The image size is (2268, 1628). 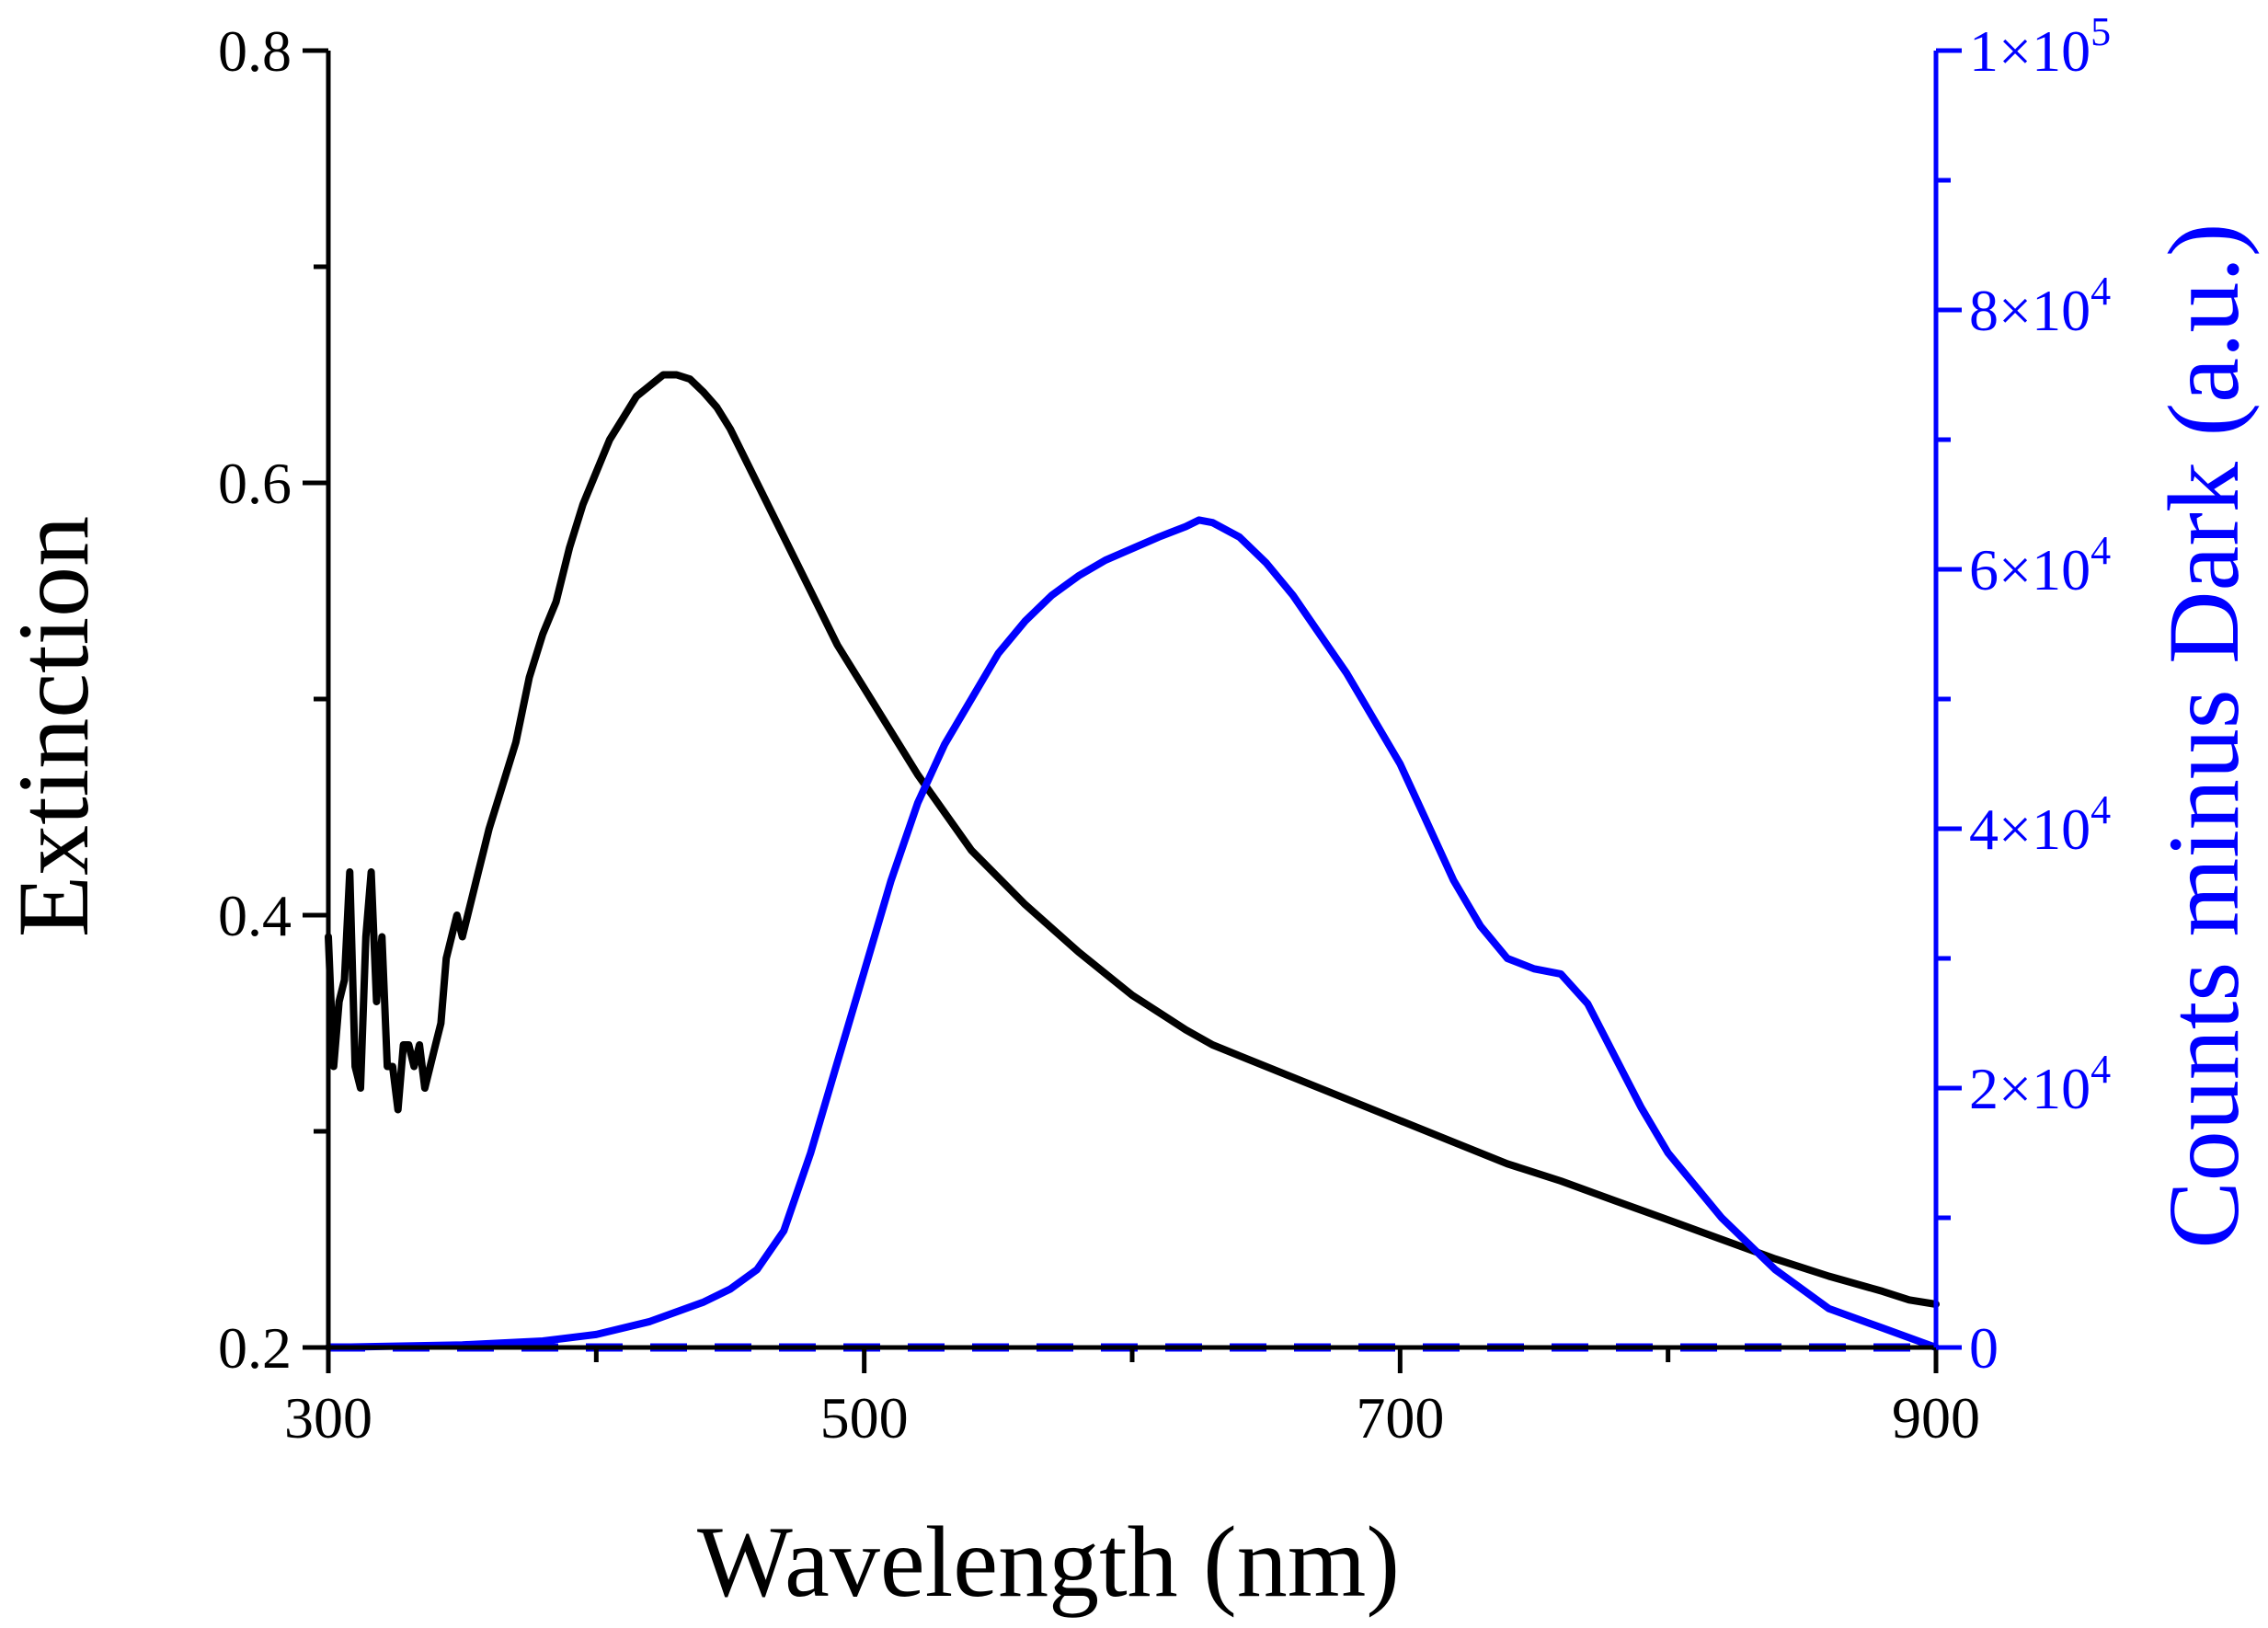 What do you see at coordinates (2040, 1084) in the screenshot?
I see `right-y-tick-label: 2×10⁴` at bounding box center [2040, 1084].